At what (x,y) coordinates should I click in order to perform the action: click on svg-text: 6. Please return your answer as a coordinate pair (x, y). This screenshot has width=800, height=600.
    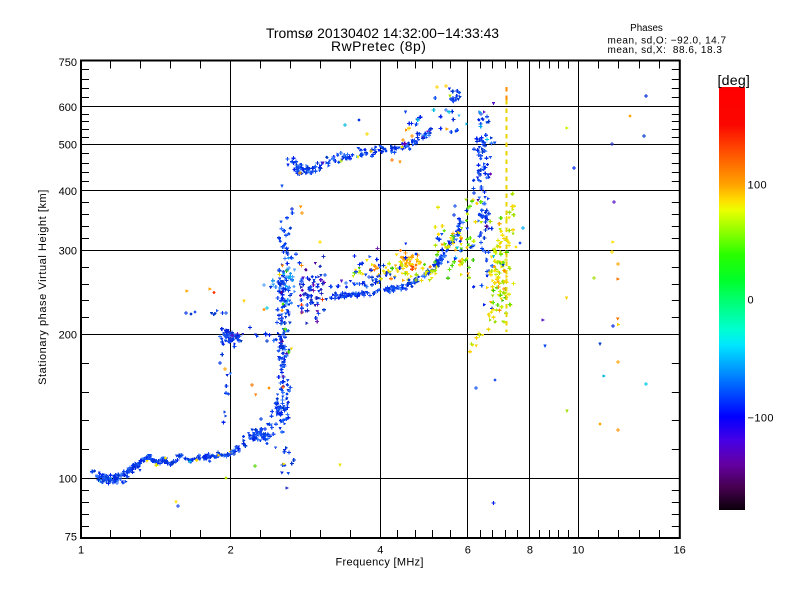
    Looking at the image, I should click on (468, 551).